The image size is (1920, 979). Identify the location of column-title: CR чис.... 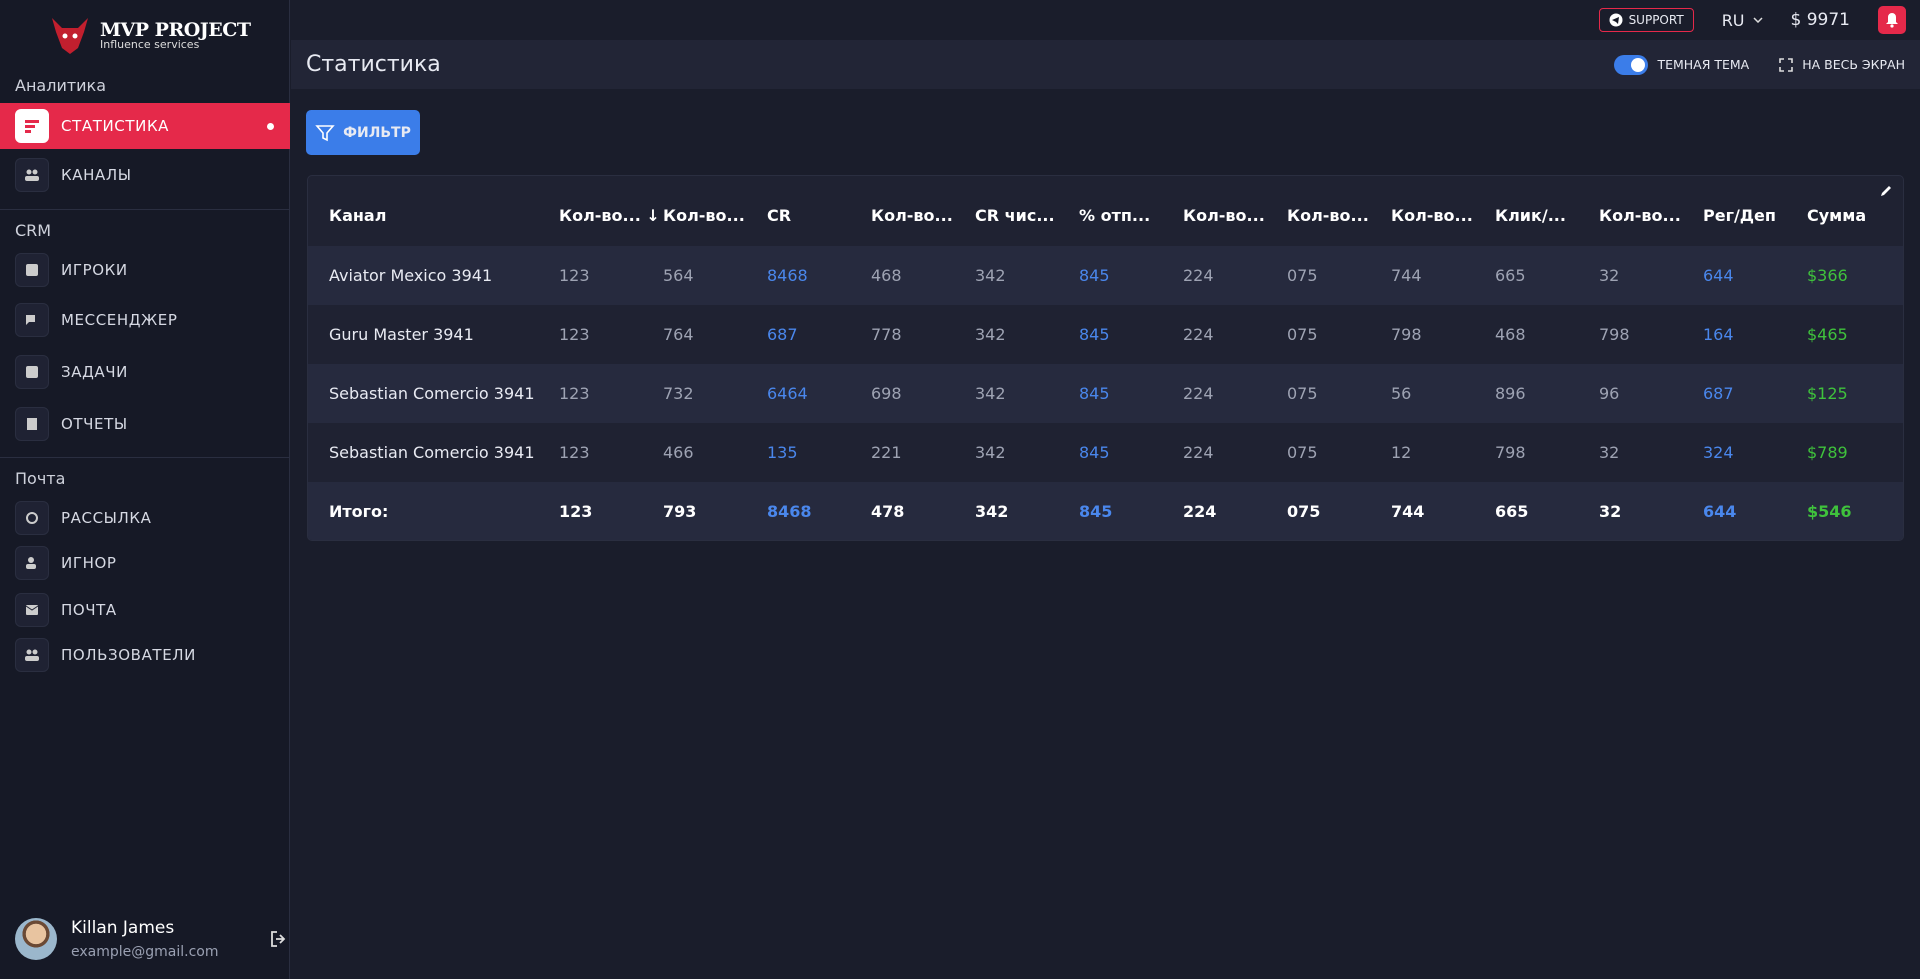
(1015, 215).